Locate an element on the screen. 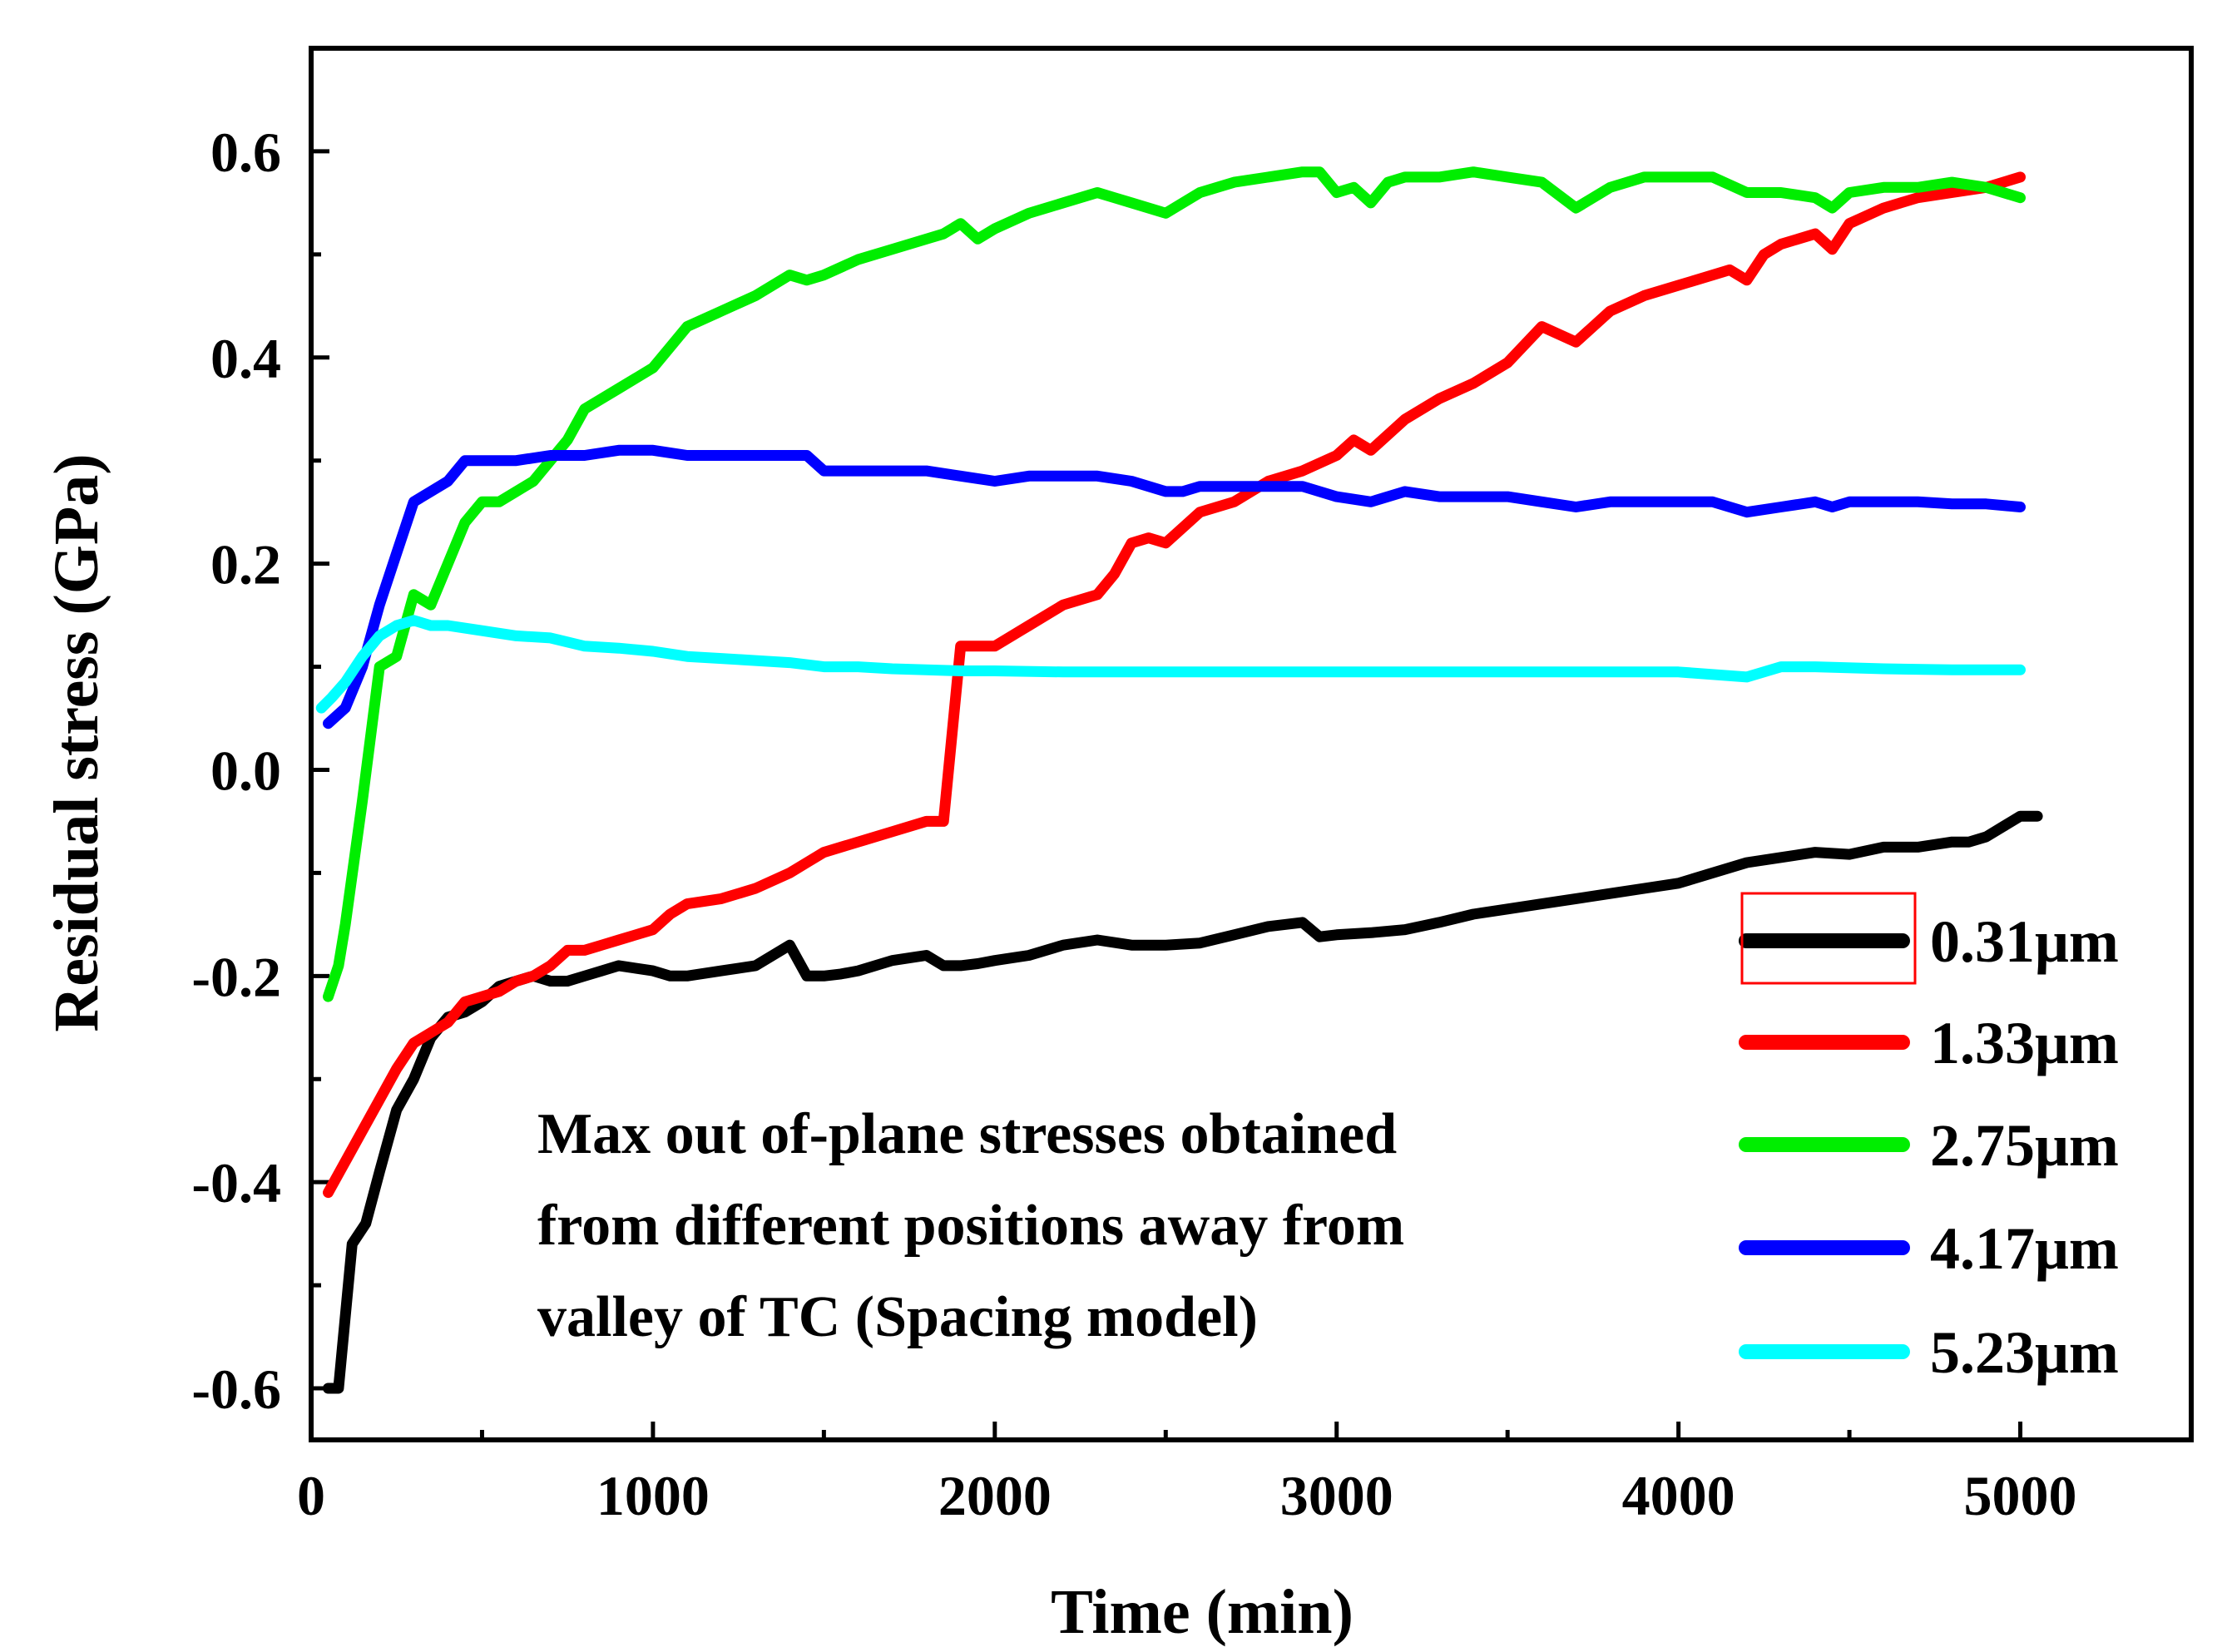  x-axis-ticks is located at coordinates (1166, 1431).